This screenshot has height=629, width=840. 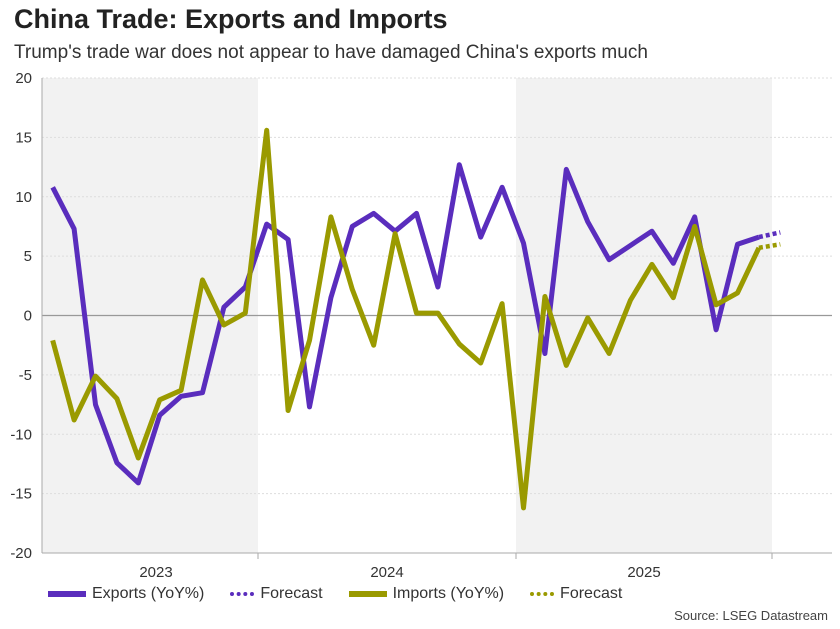 What do you see at coordinates (21, 434) in the screenshot?
I see `y-tick-label: -10` at bounding box center [21, 434].